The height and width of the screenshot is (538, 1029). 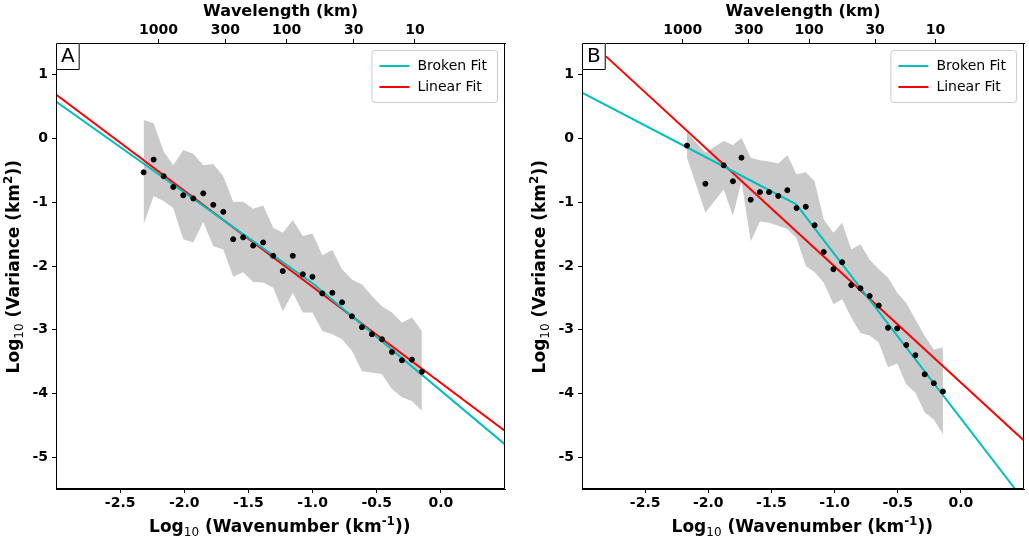 What do you see at coordinates (594, 55) in the screenshot?
I see `annotation: B` at bounding box center [594, 55].